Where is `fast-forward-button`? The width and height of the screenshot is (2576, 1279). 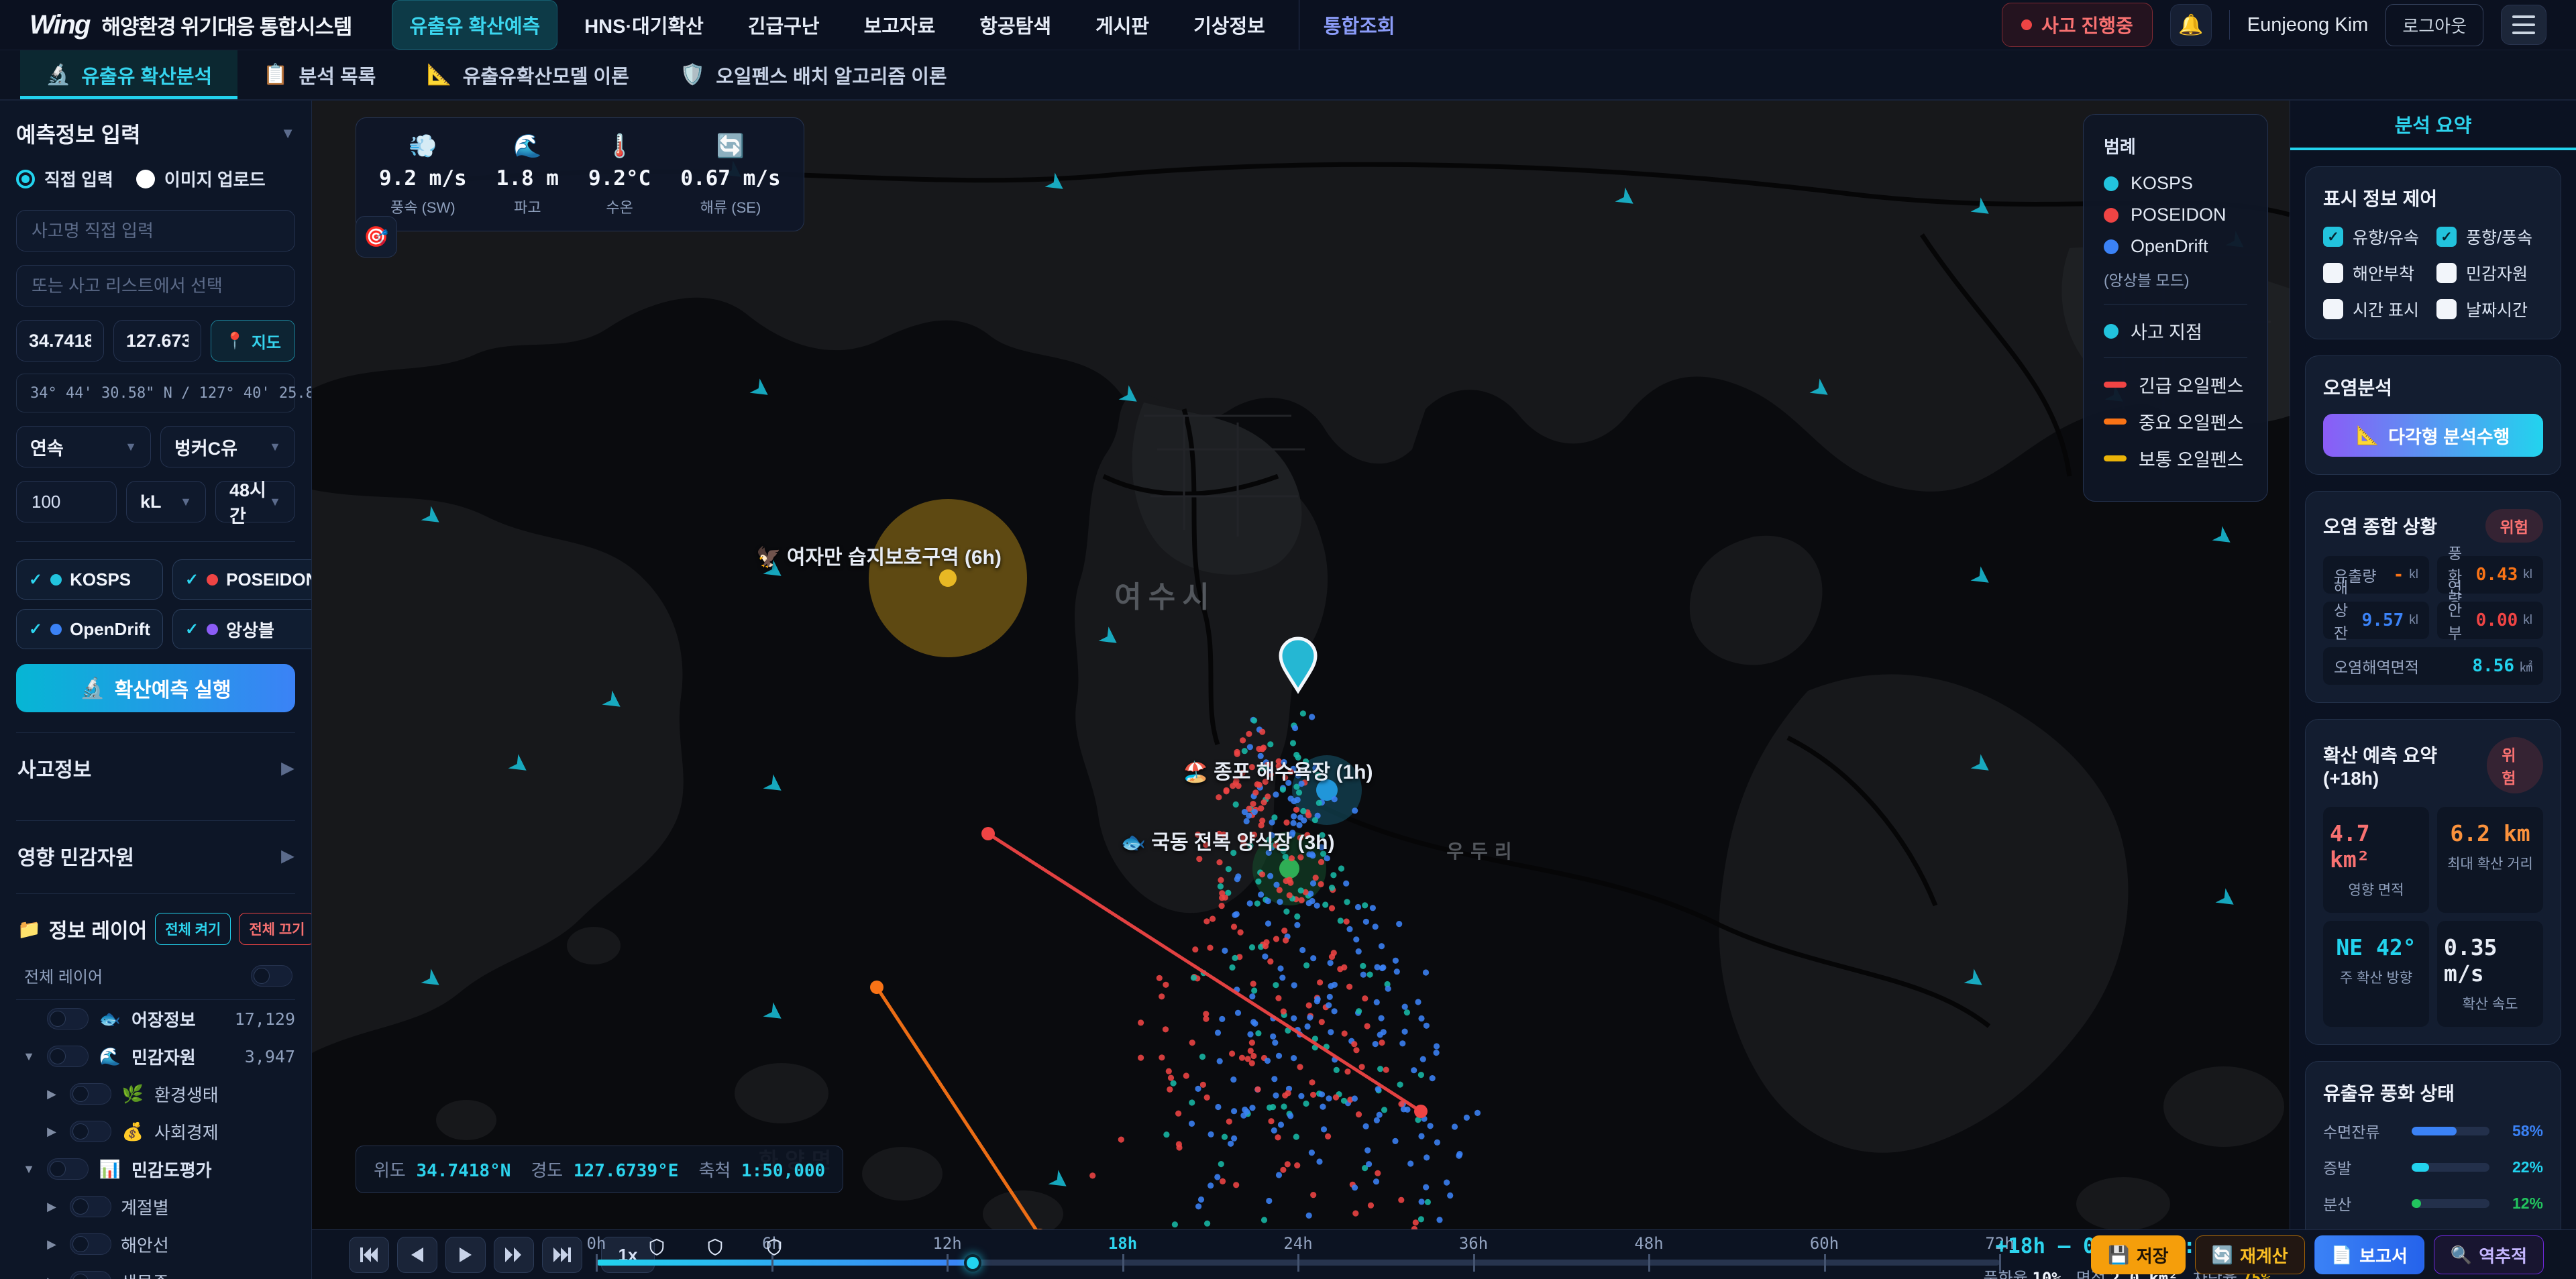 fast-forward-button is located at coordinates (514, 1255).